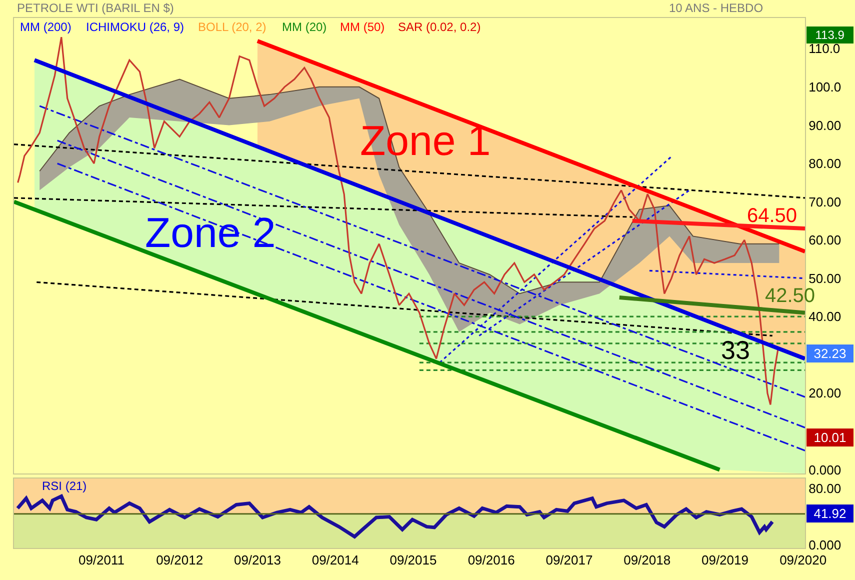 This screenshot has height=580, width=855. Describe the element at coordinates (825, 278) in the screenshot. I see `y-tick-label: 50.00` at that location.